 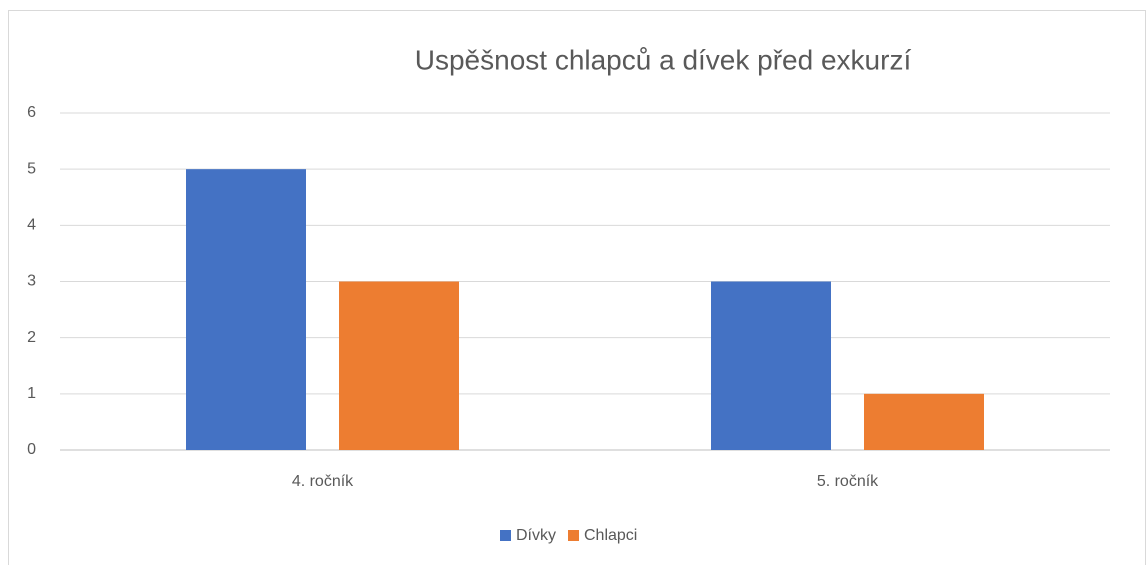 I want to click on y-tick-label: 1, so click(x=31, y=393).